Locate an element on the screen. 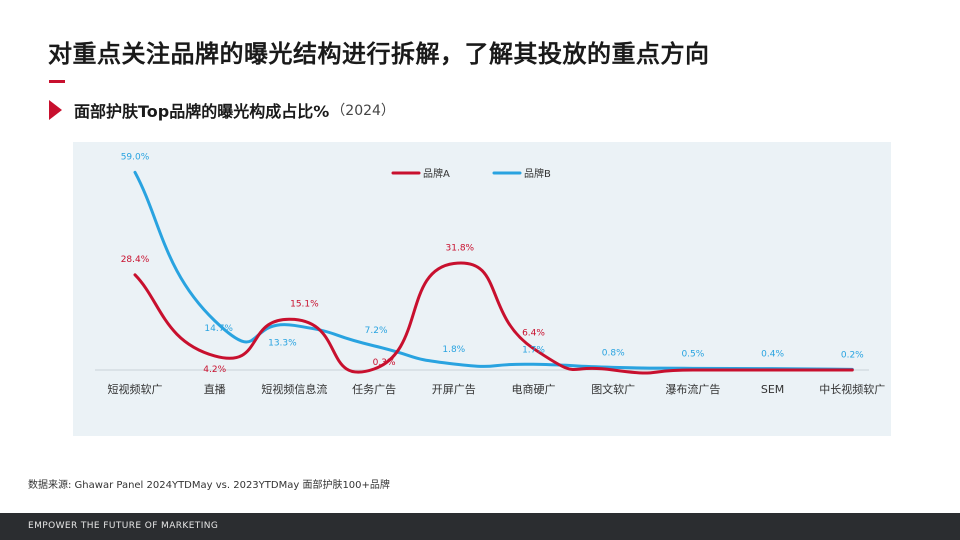 This screenshot has height=540, width=960. data-label-品牌B-5: 1.7% is located at coordinates (533, 350).